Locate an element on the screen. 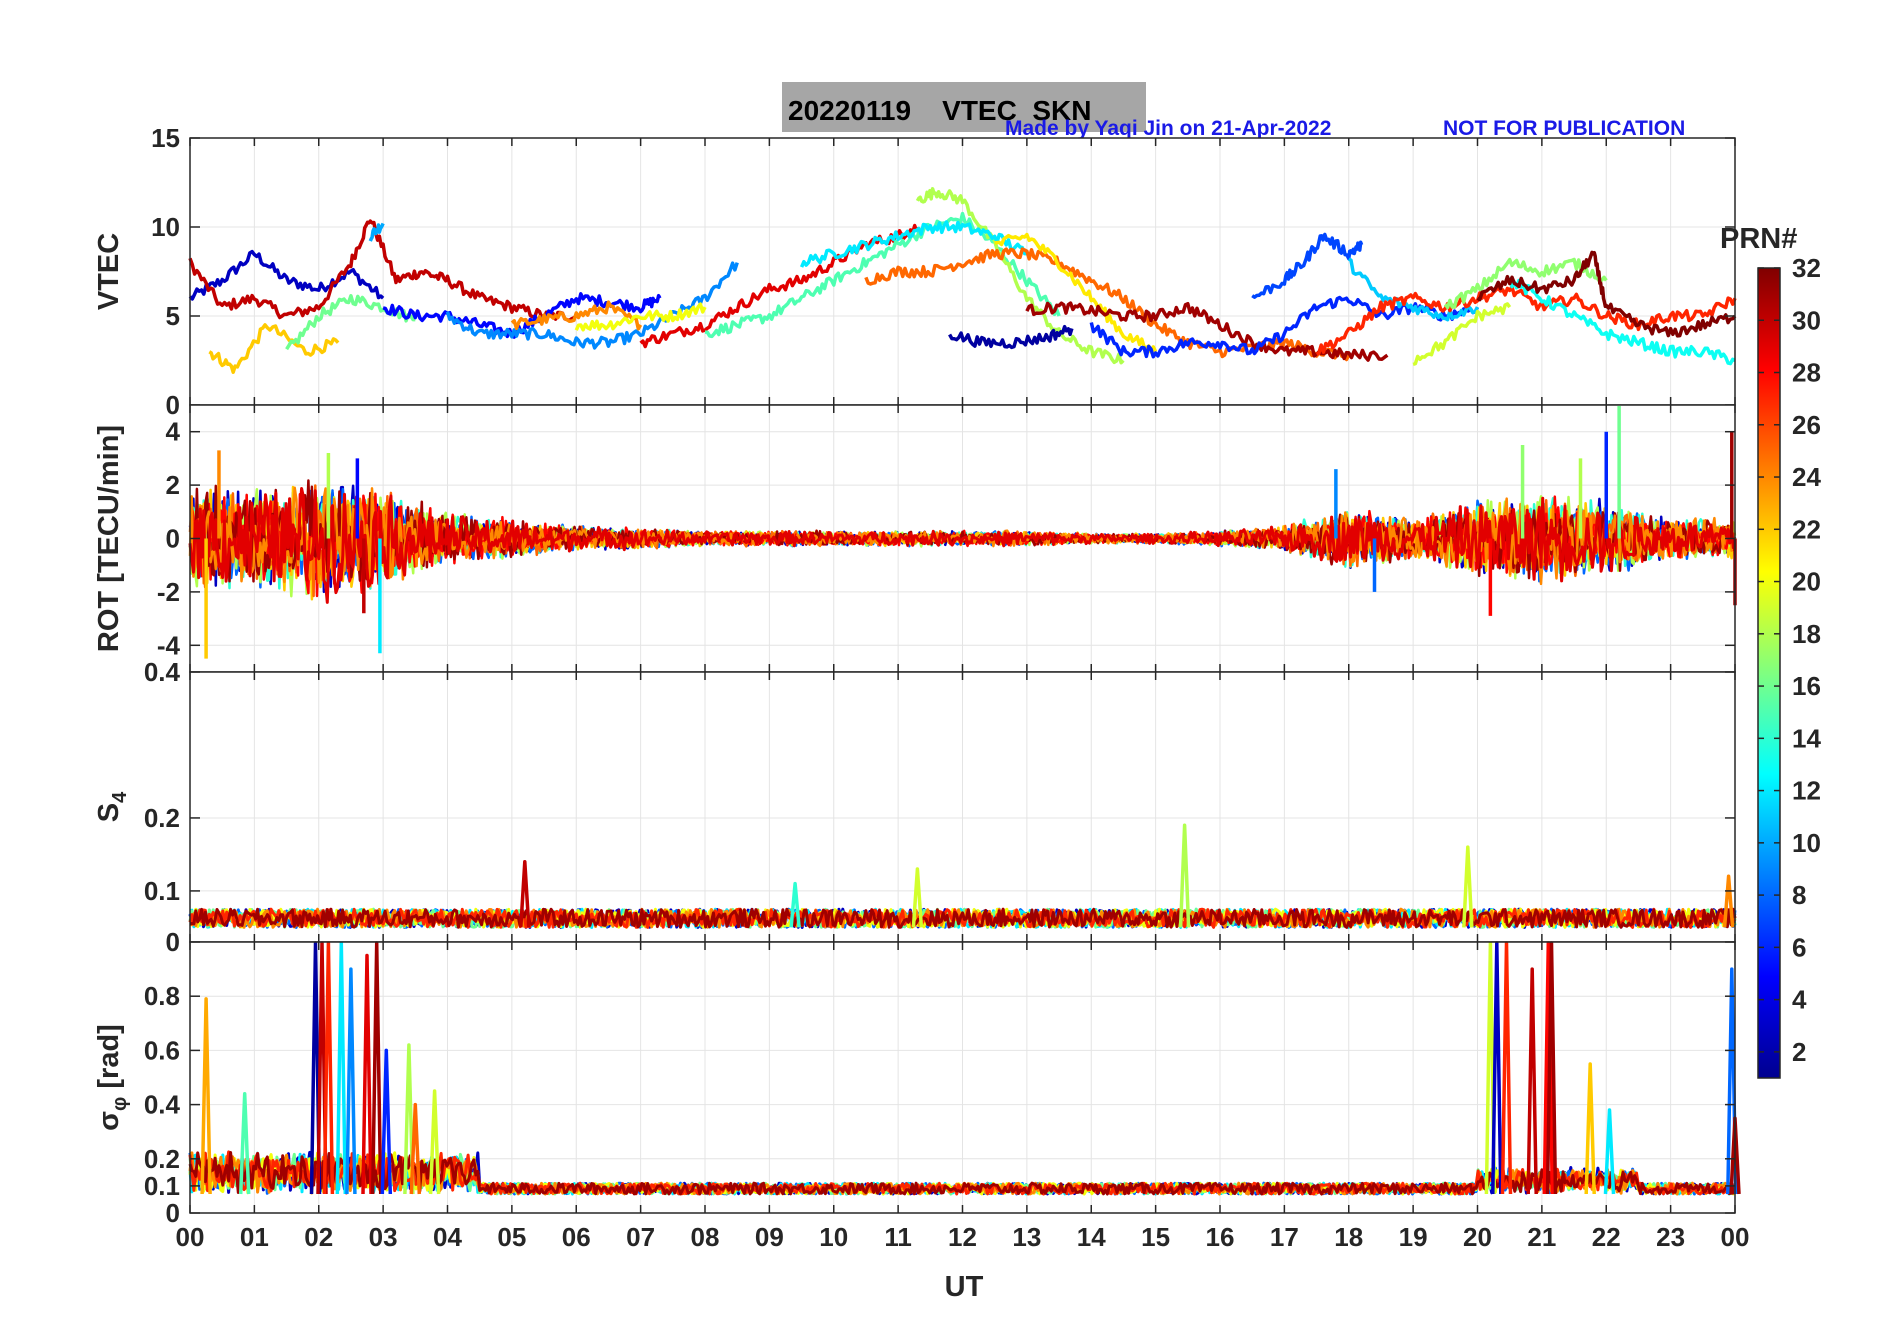  y-tick-label: 0.2 is located at coordinates (162, 818).